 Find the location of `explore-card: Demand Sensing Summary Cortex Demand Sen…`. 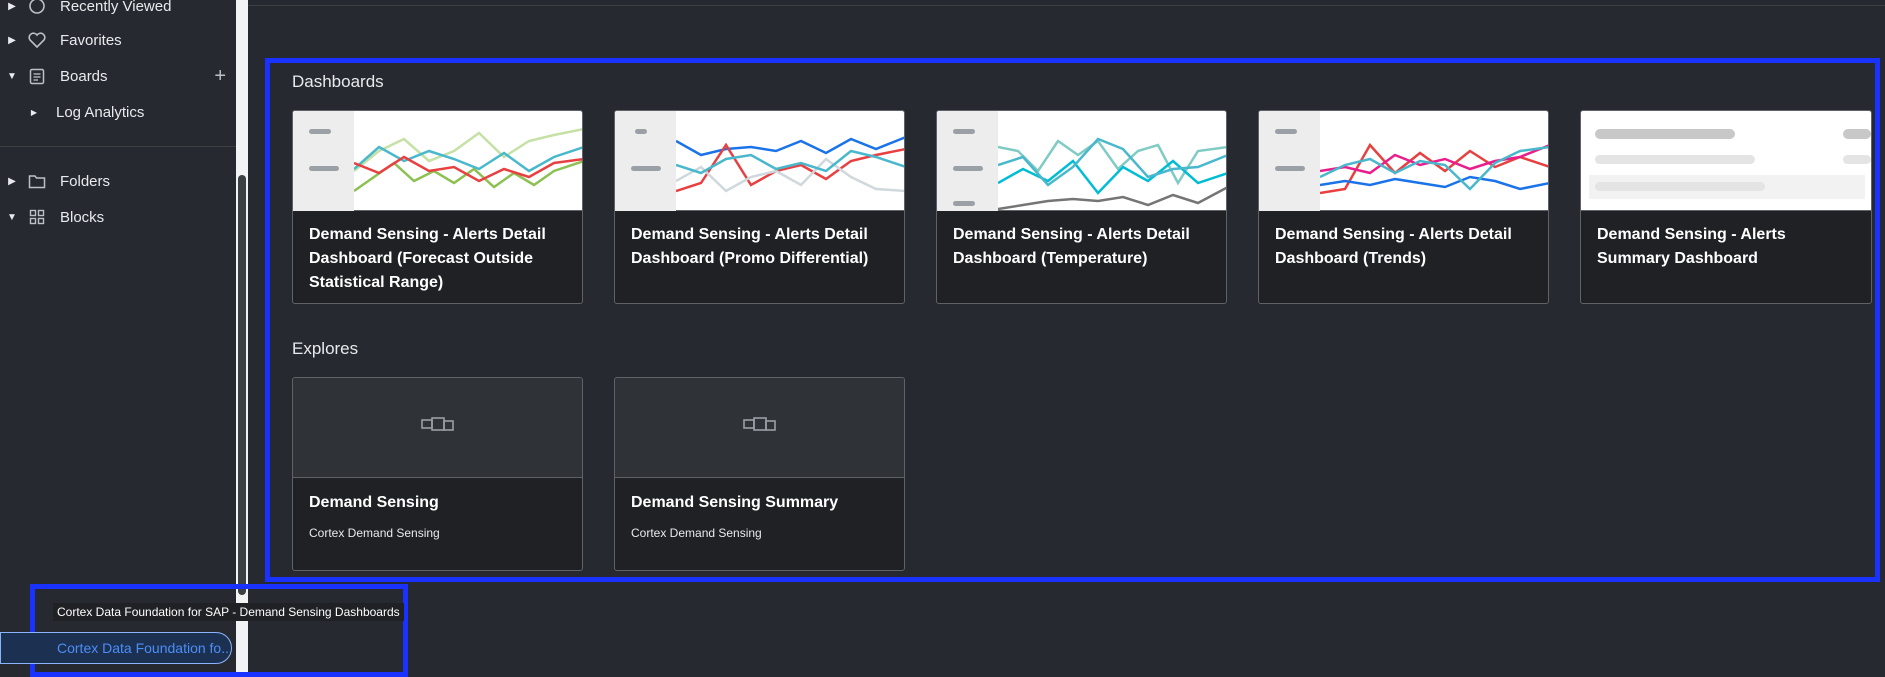

explore-card: Demand Sensing Summary Cortex Demand Sen… is located at coordinates (759, 474).